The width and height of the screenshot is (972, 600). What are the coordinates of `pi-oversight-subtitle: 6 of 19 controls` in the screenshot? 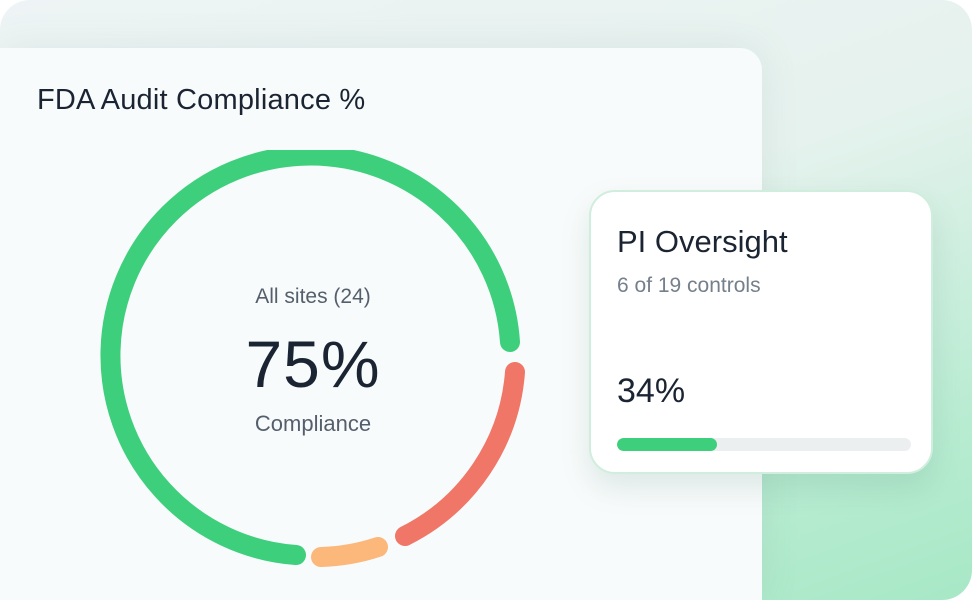 It's located at (689, 285).